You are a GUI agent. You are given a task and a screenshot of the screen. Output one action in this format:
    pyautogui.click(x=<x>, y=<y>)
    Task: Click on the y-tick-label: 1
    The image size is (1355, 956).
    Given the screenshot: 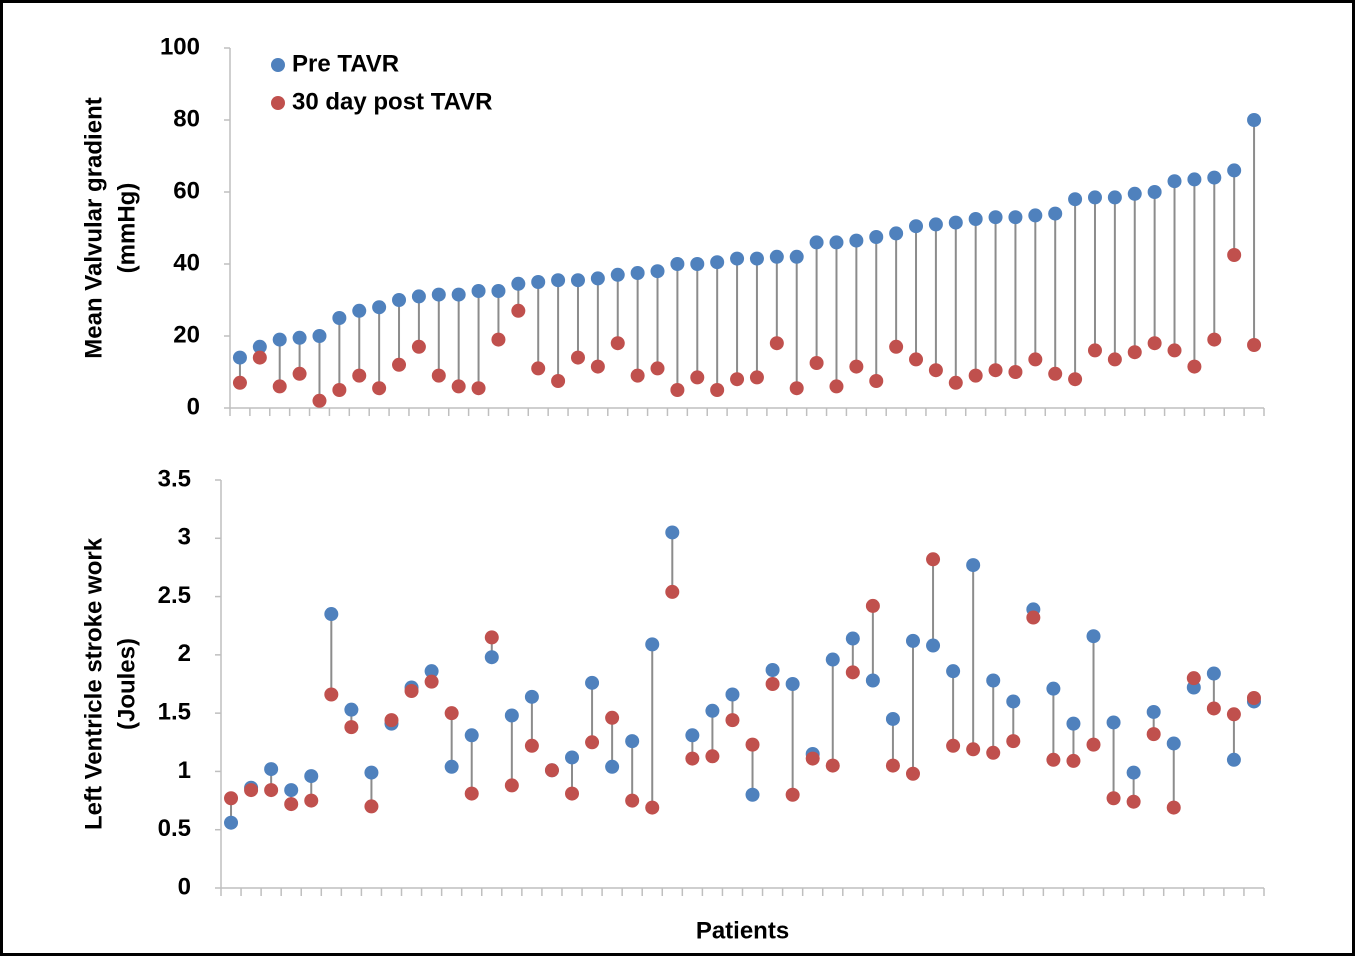 What is the action you would take?
    pyautogui.click(x=184, y=770)
    